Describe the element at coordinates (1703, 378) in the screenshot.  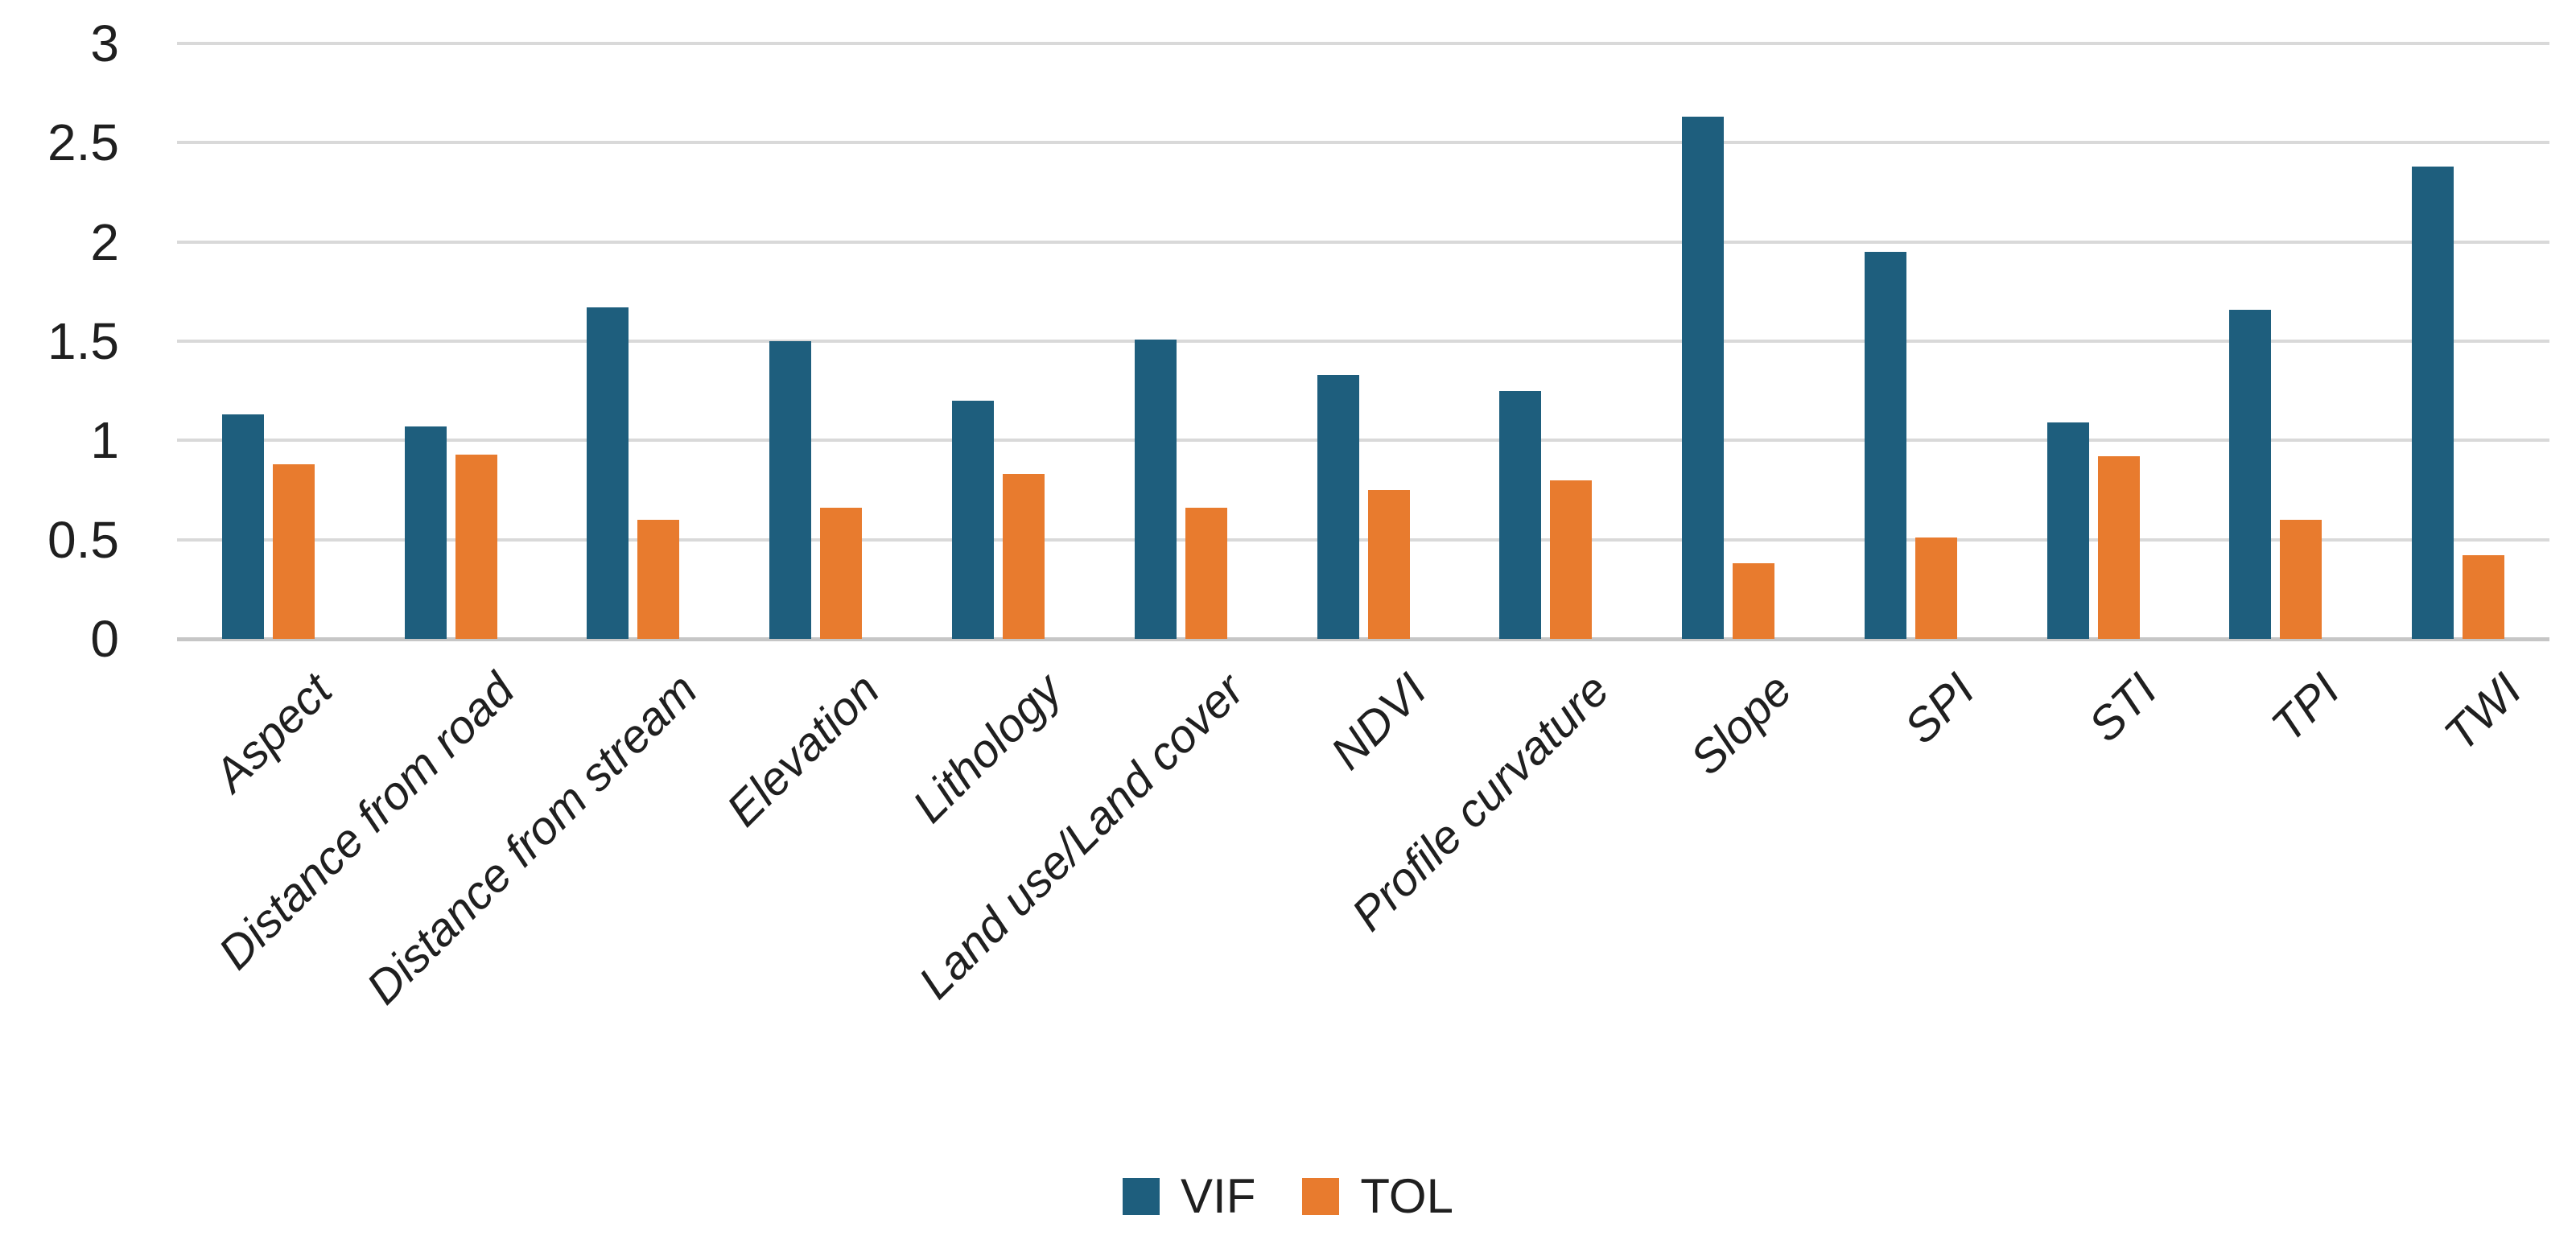
I see `bar-vif-slope` at that location.